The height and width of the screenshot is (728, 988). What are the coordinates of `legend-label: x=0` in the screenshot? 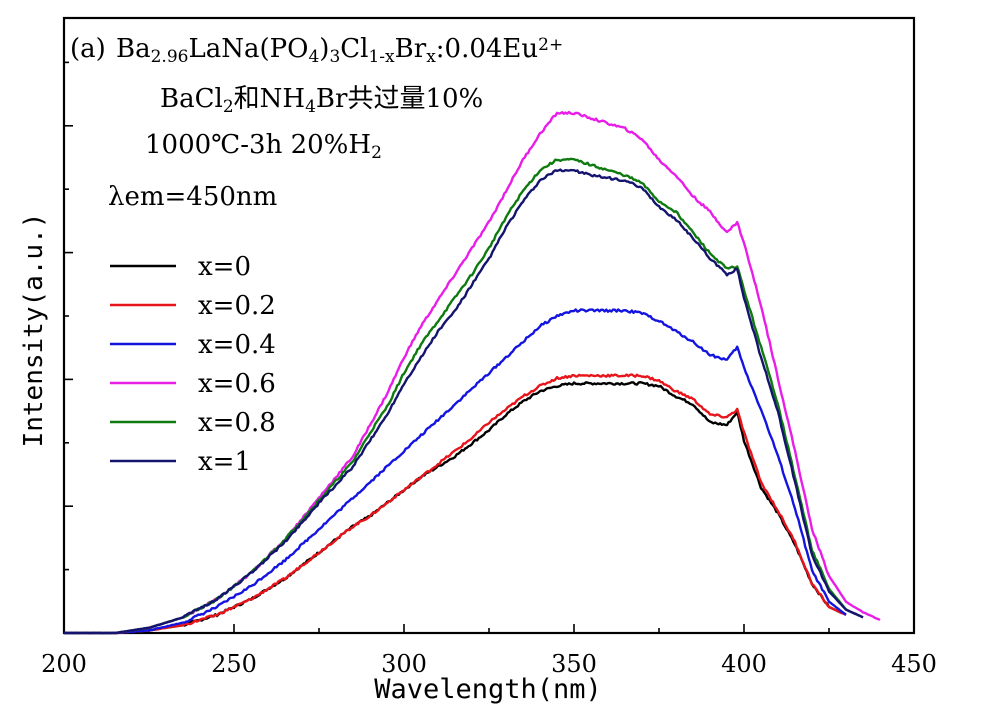 It's located at (224, 267).